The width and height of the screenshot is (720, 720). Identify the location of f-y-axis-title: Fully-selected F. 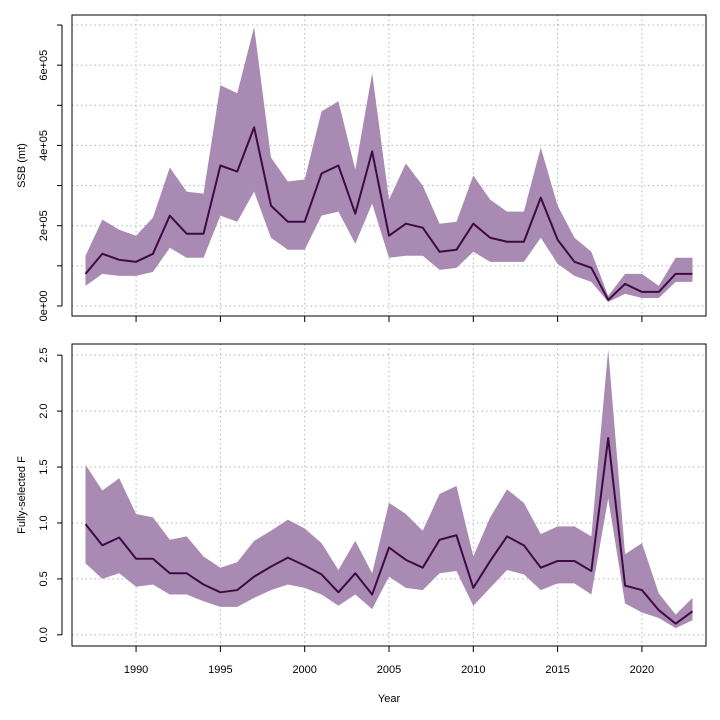
(22, 495).